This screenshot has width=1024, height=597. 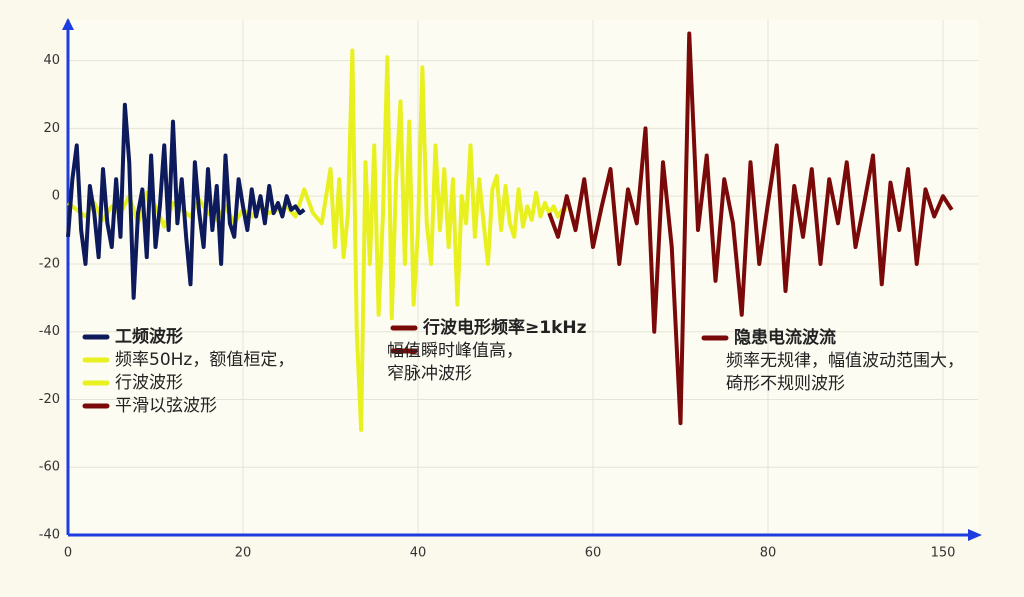 What do you see at coordinates (49, 467) in the screenshot?
I see `y-tick-label: -60` at bounding box center [49, 467].